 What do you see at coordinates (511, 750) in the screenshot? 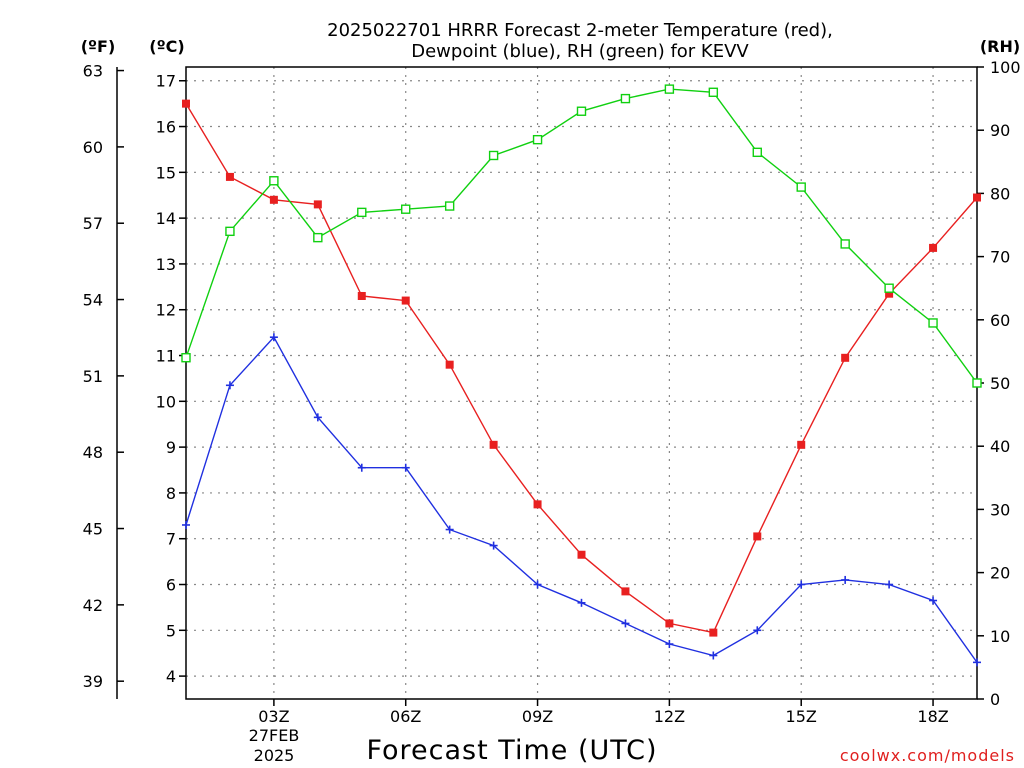
I see `x-axis-title: Forecast Time (UTC)` at bounding box center [511, 750].